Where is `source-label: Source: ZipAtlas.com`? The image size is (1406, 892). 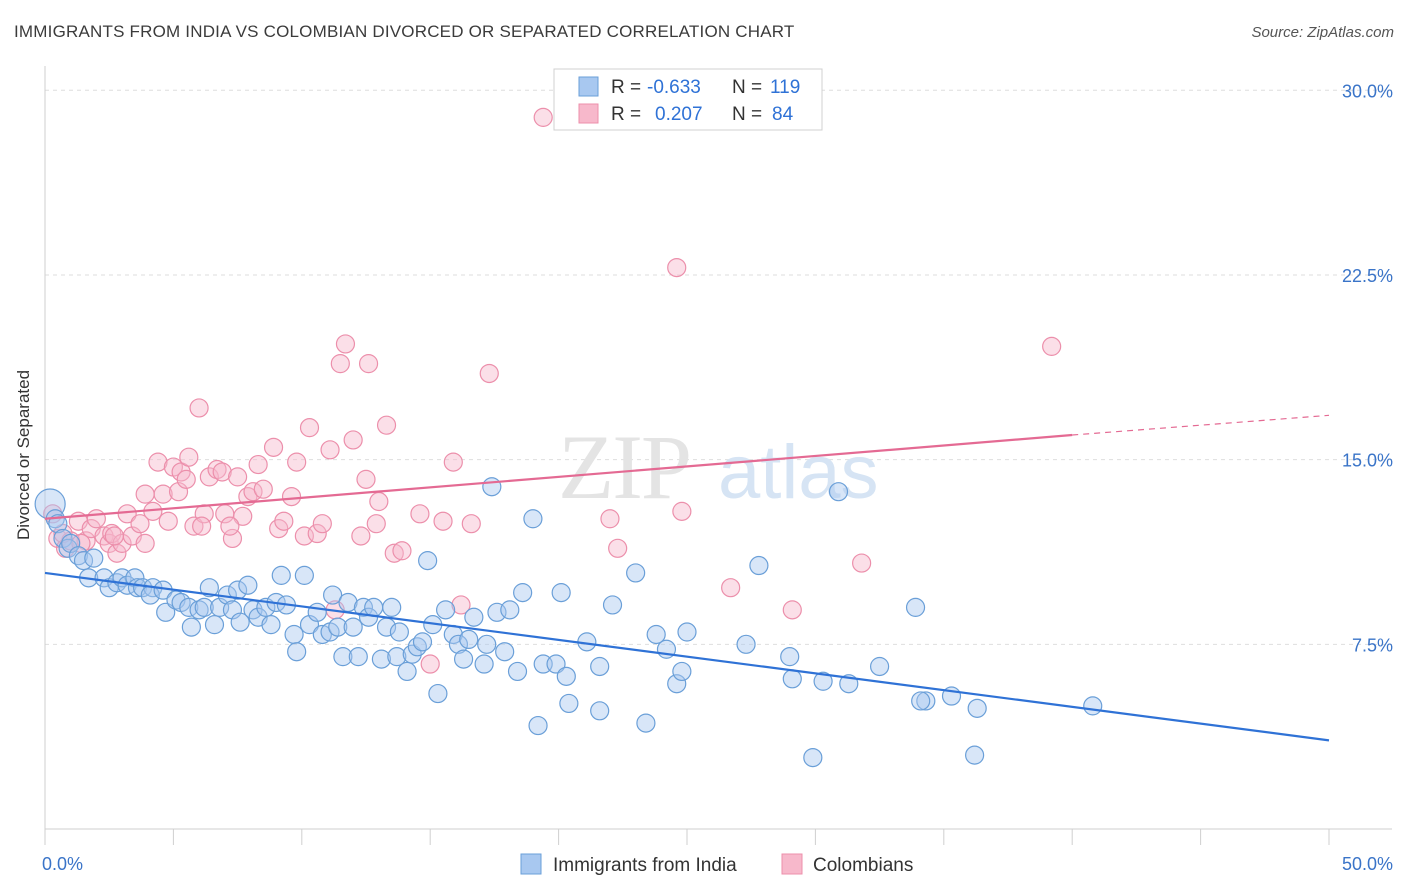 source-label: Source: ZipAtlas.com is located at coordinates (1322, 32).